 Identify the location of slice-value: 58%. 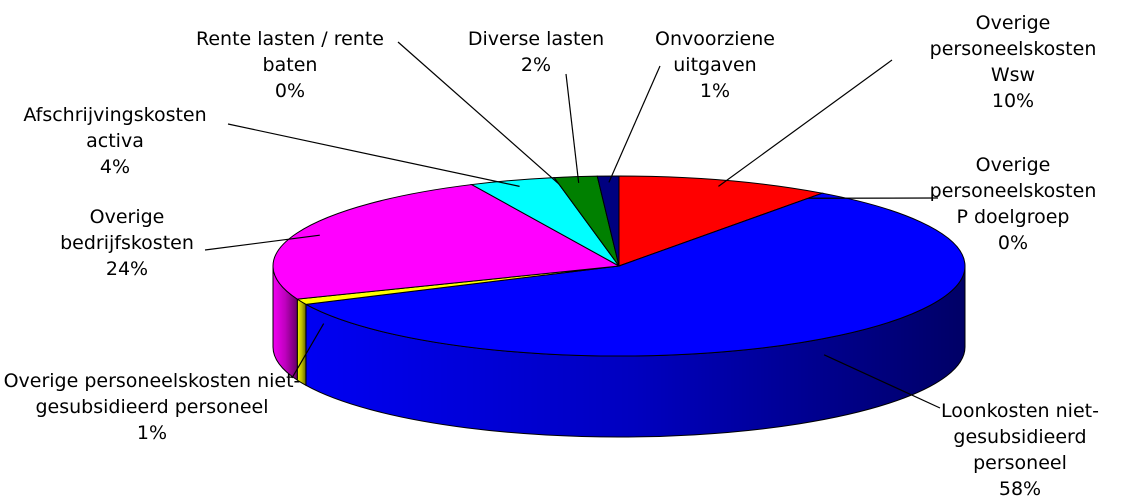
(1020, 488).